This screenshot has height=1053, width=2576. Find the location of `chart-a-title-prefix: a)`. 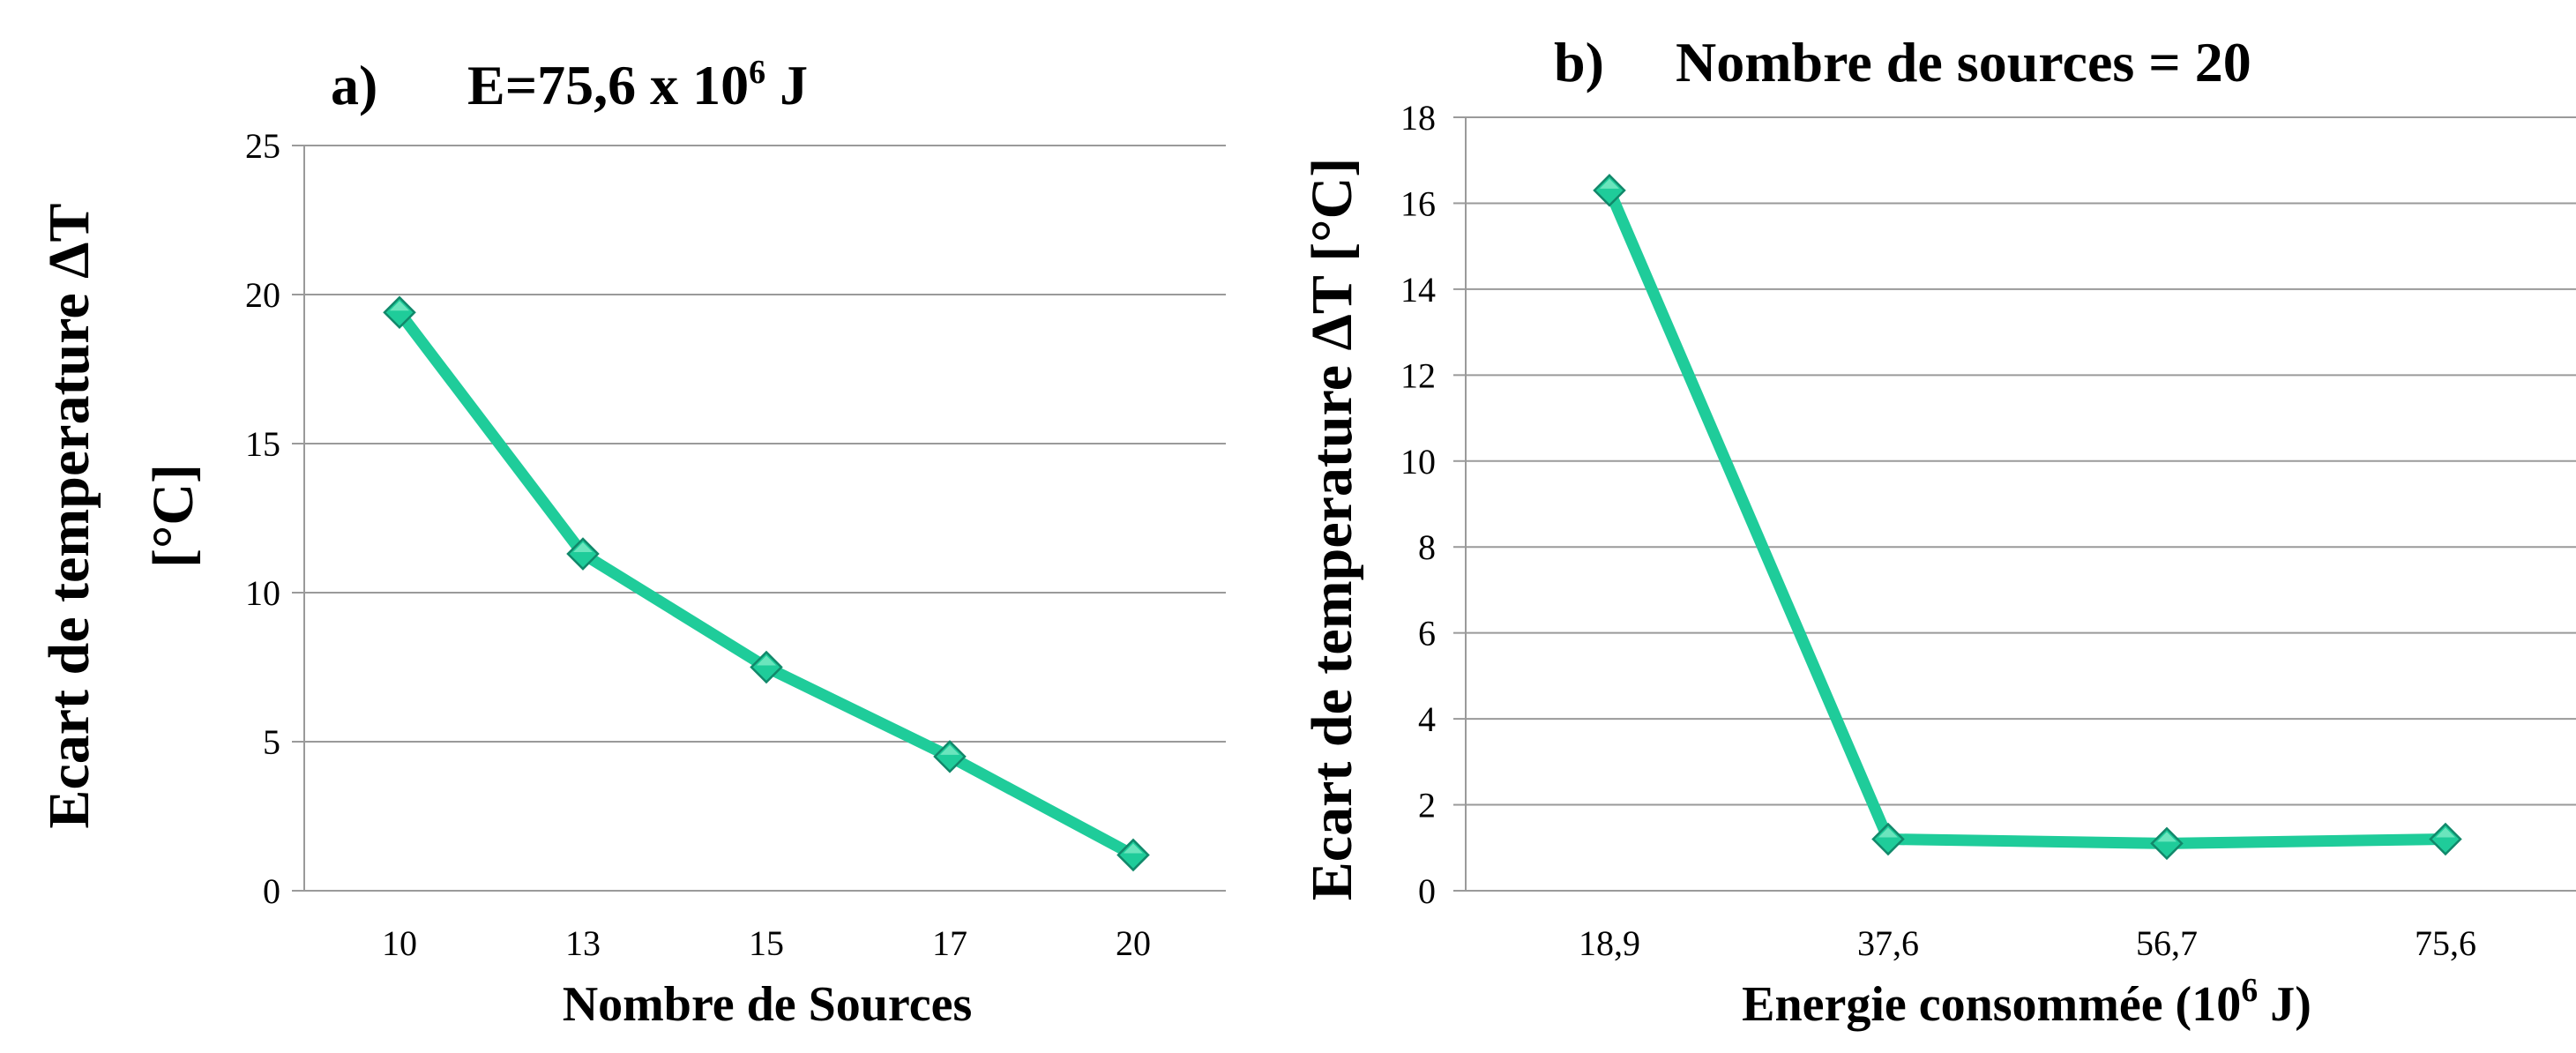

chart-a-title-prefix: a) is located at coordinates (354, 85).